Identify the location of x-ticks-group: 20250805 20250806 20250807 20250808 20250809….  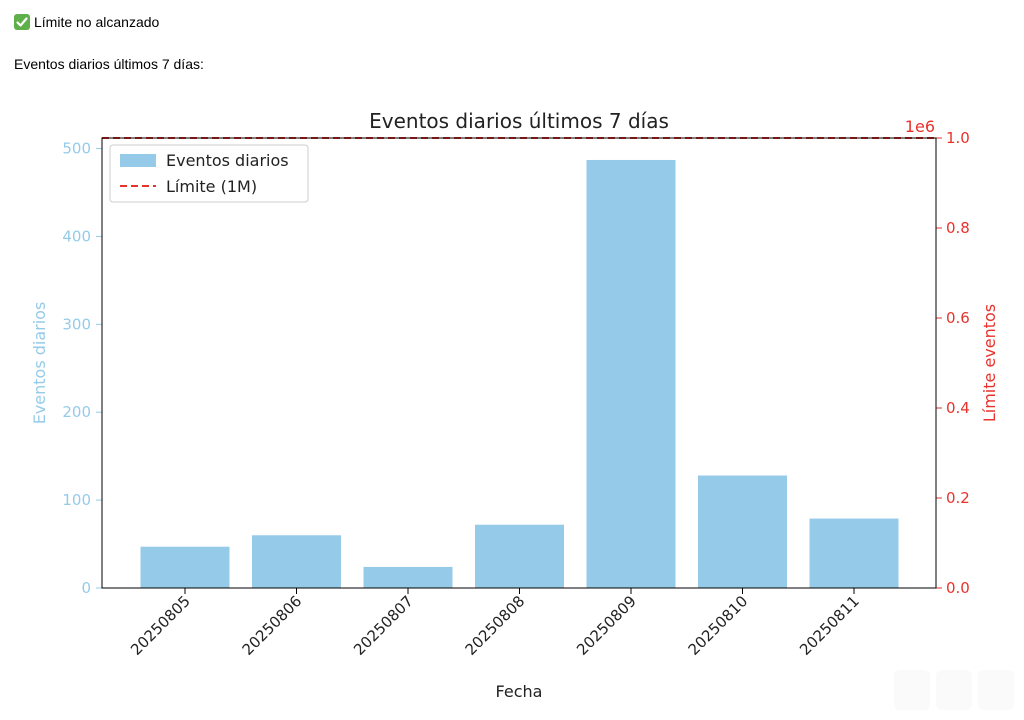
(495, 623).